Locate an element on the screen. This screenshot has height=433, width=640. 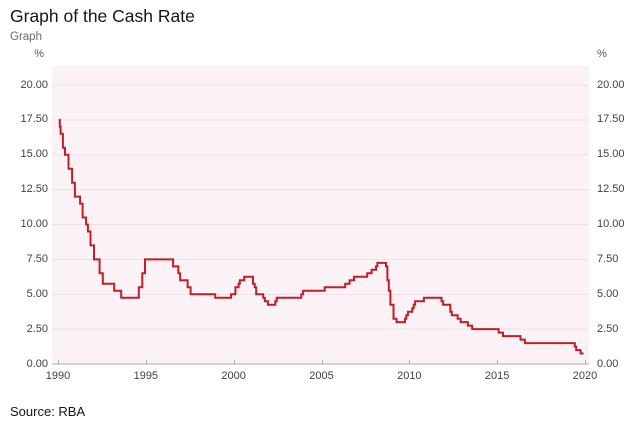
x-axis-tick-label: 2020 is located at coordinates (585, 376).